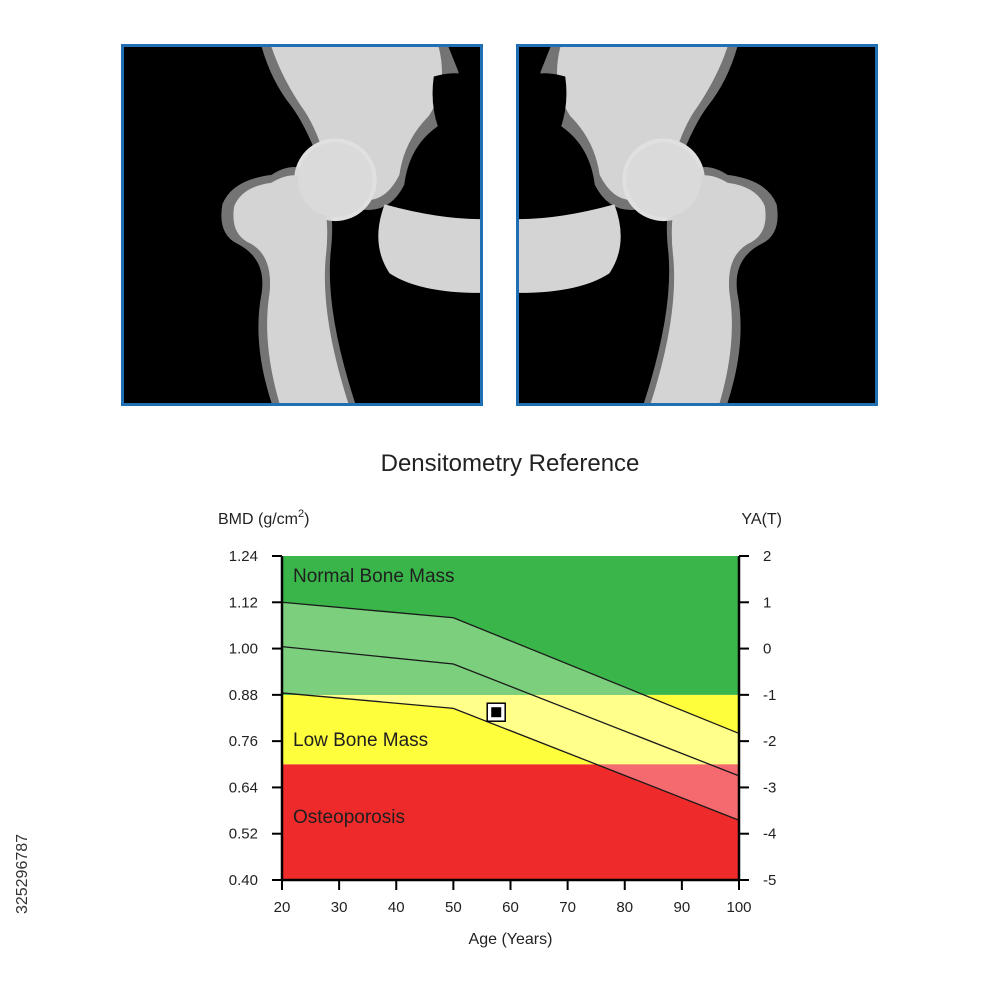 The image size is (1000, 1000). I want to click on x-tick-label: 40, so click(396, 907).